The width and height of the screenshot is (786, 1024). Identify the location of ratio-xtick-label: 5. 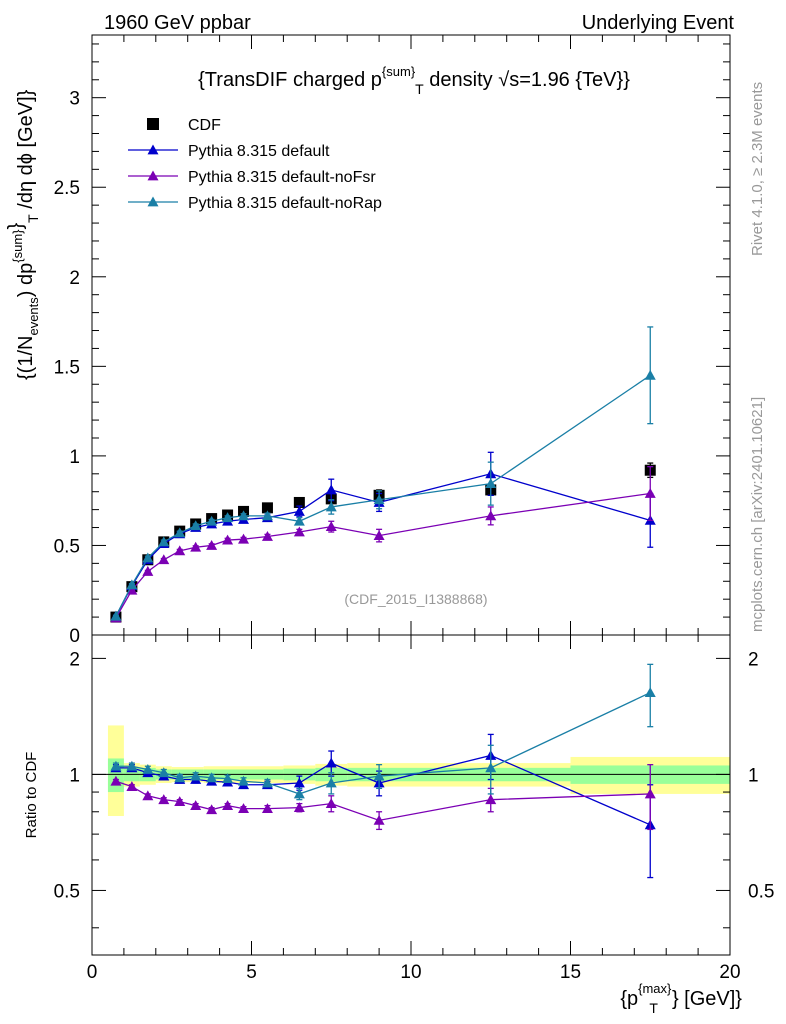
(251, 972).